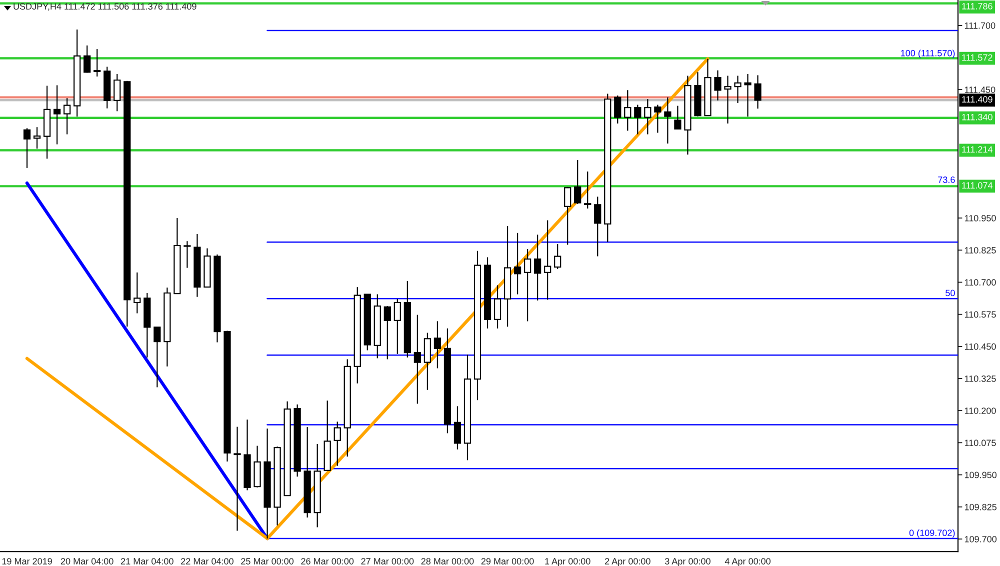  Describe the element at coordinates (980, 539) in the screenshot. I see `y-tick-label: 109.700` at that location.